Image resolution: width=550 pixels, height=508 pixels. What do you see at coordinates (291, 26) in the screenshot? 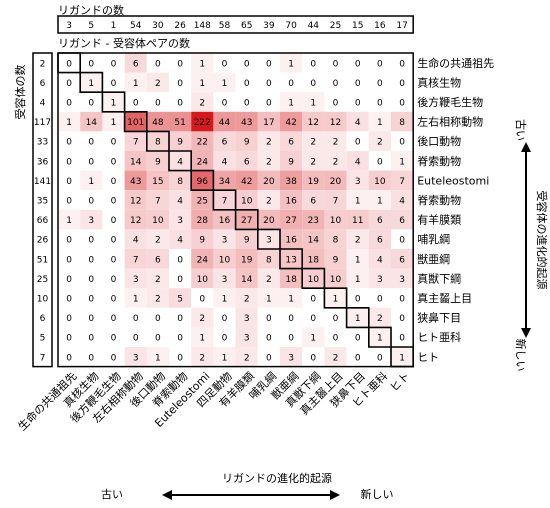
I see `ligand-count: 70` at bounding box center [291, 26].